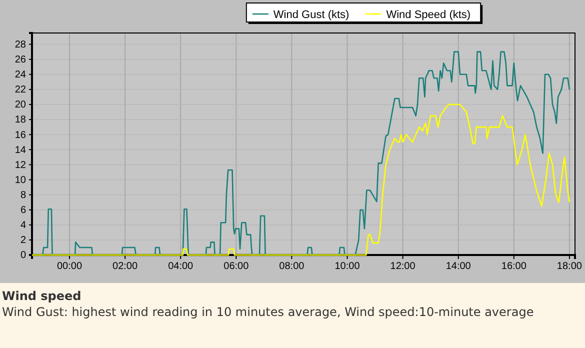 Image resolution: width=585 pixels, height=348 pixels. I want to click on x-tick-label: 04:00, so click(181, 266).